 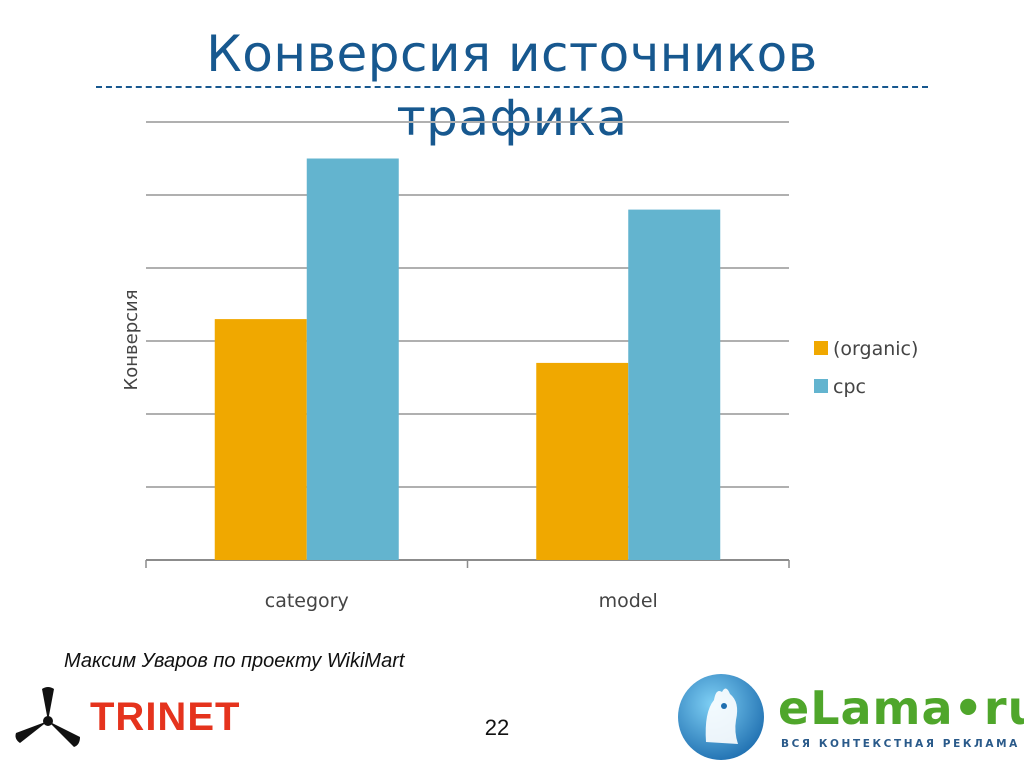 I want to click on trinet-propeller-icon, so click(x=47, y=717).